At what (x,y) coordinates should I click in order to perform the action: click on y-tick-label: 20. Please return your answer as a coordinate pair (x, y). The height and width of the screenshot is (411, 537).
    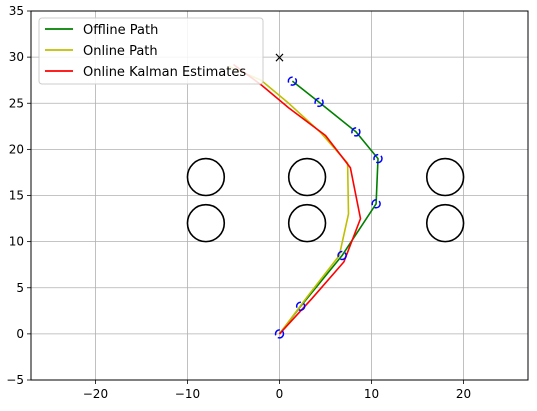
    Looking at the image, I should click on (16, 149).